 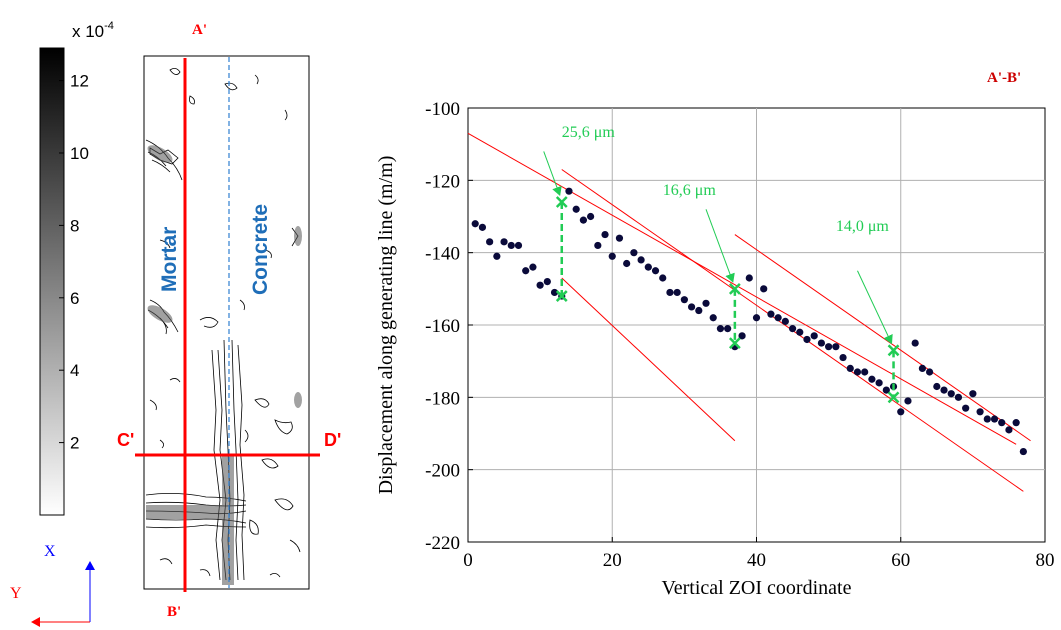 What do you see at coordinates (442, 543) in the screenshot?
I see `y-tick-label: -220` at bounding box center [442, 543].